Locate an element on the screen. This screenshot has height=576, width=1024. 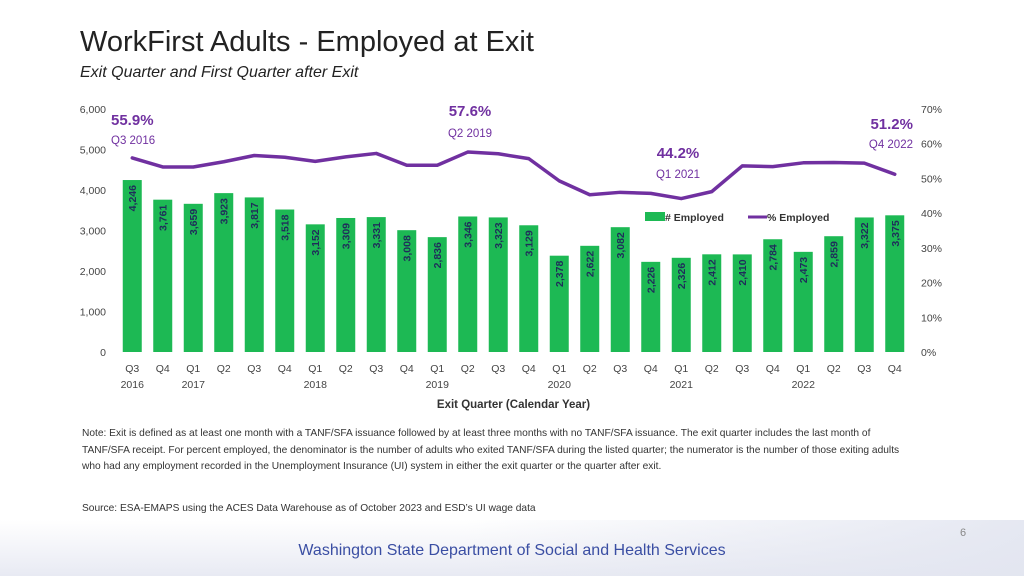
bar-data-label: 3,817 is located at coordinates (255, 215).